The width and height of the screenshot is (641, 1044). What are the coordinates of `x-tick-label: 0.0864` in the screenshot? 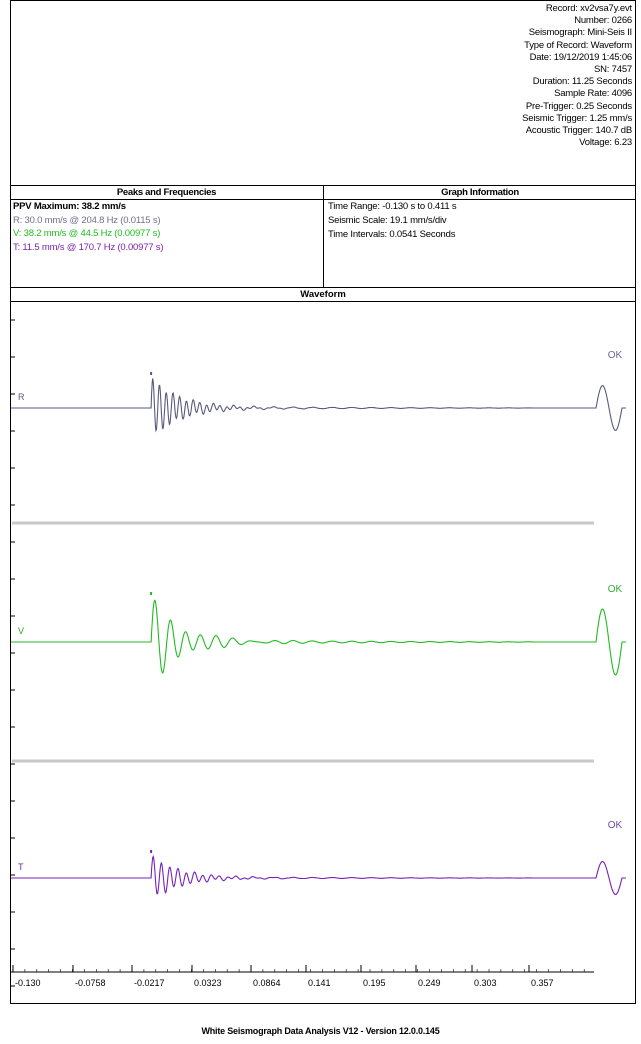 It's located at (267, 983).